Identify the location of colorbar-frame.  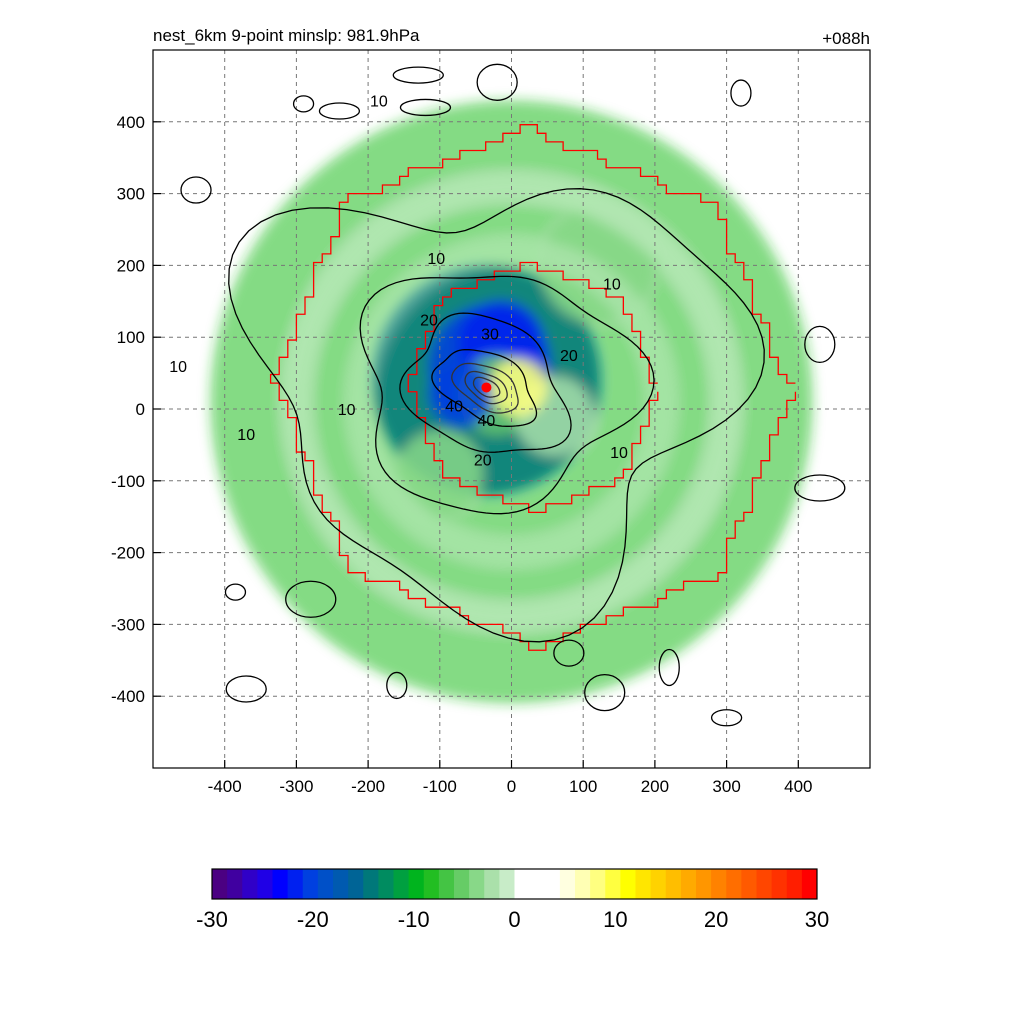
(514, 884).